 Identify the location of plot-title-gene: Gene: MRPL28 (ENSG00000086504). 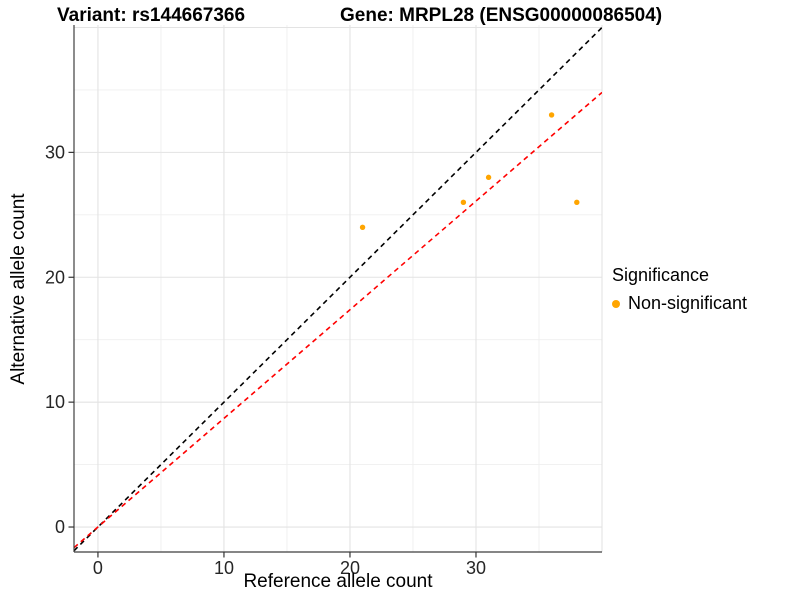
(501, 15).